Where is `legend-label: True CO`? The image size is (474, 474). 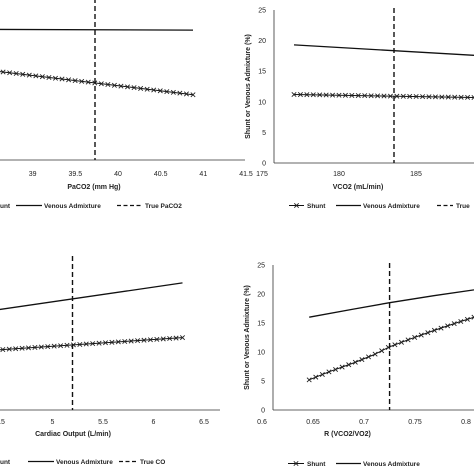 legend-label: True CO is located at coordinates (152, 462).